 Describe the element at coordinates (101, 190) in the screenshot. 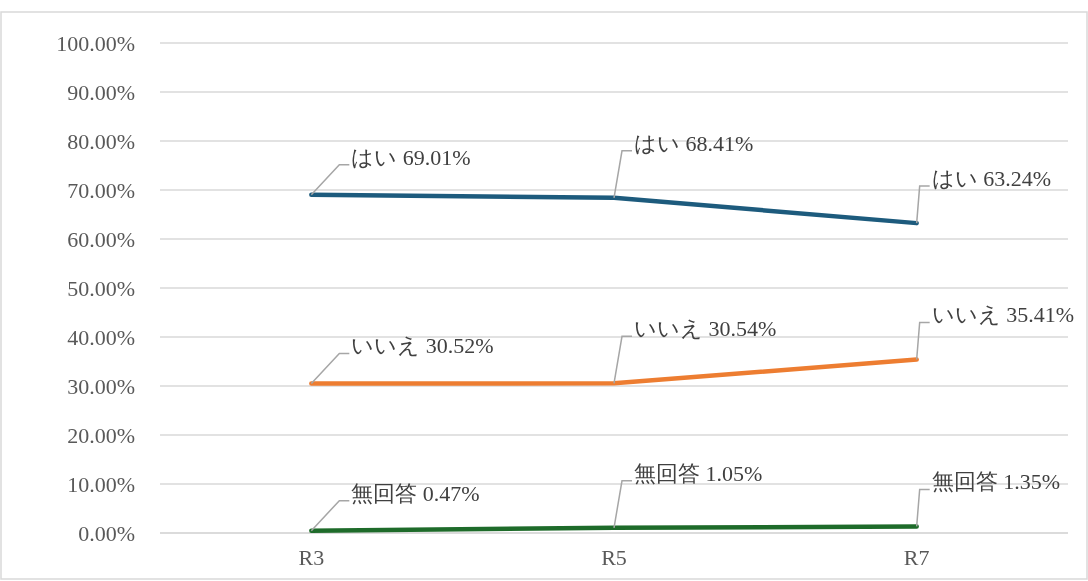

I see `y-tick-label: 70.00%` at that location.